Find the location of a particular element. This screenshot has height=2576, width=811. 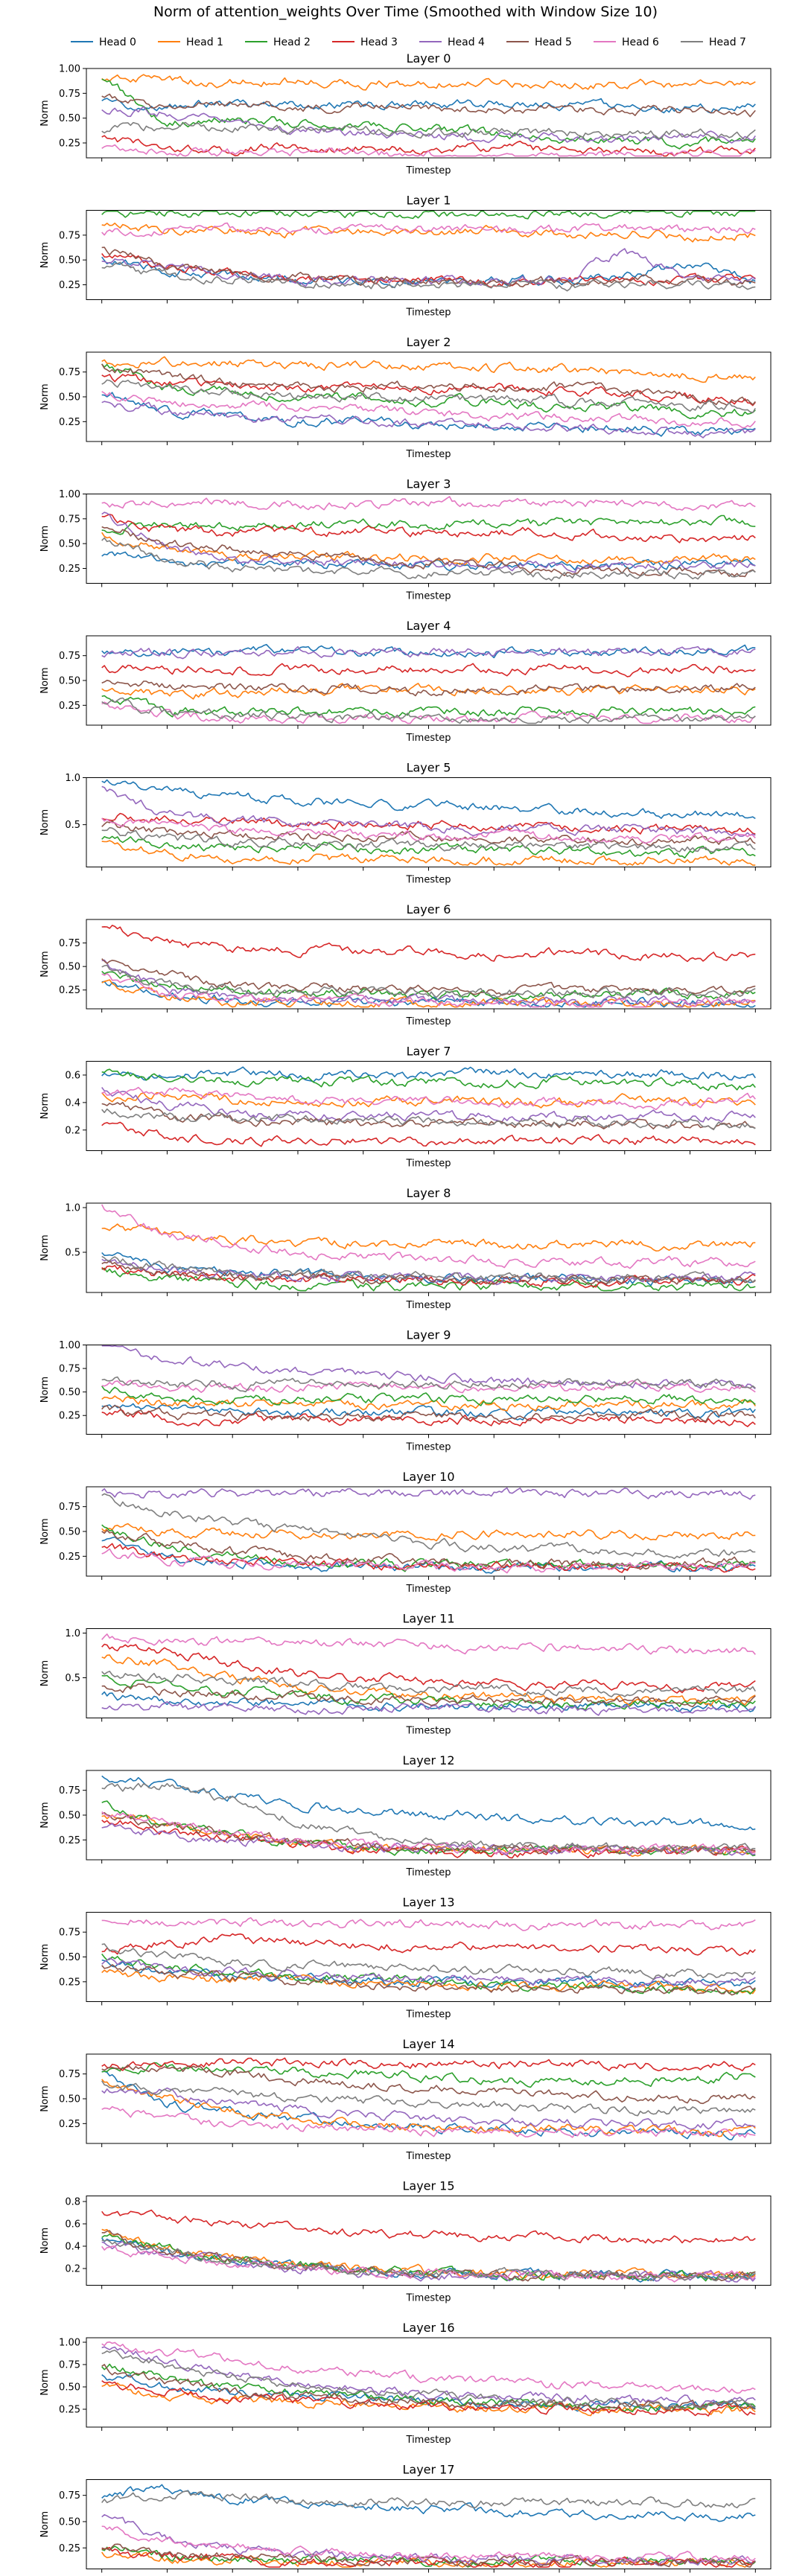

subplot-title: Layer 11 is located at coordinates (428, 1619).